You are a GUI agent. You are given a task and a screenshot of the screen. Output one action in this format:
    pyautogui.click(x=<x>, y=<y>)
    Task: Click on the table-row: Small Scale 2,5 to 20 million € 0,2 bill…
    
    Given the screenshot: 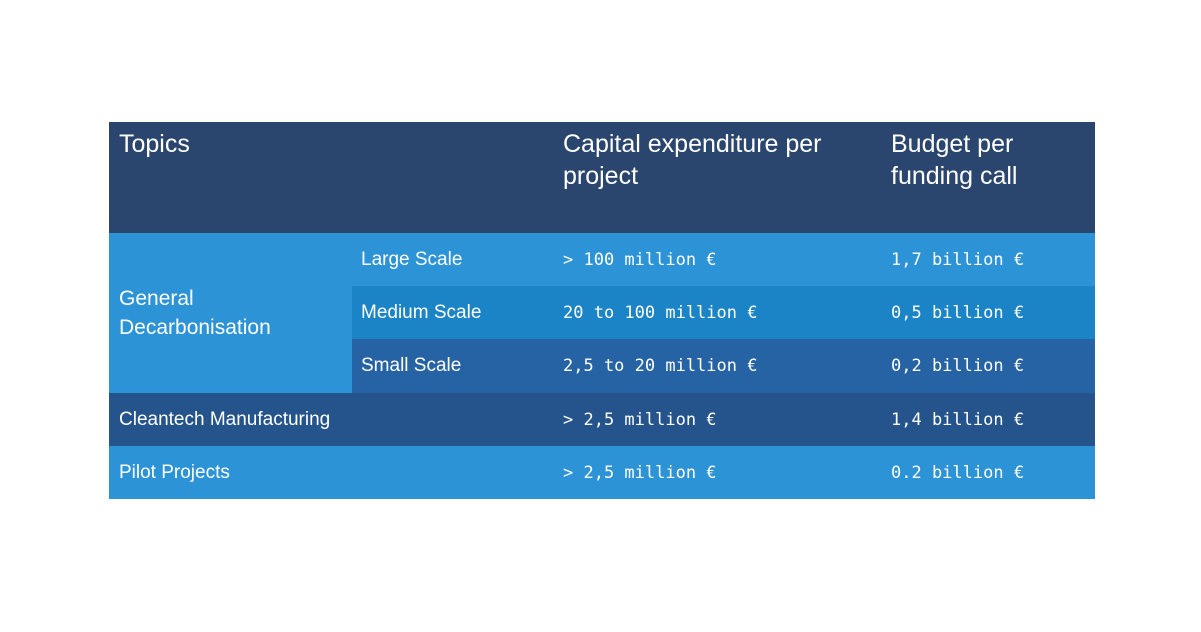 What is the action you would take?
    pyautogui.click(x=723, y=366)
    